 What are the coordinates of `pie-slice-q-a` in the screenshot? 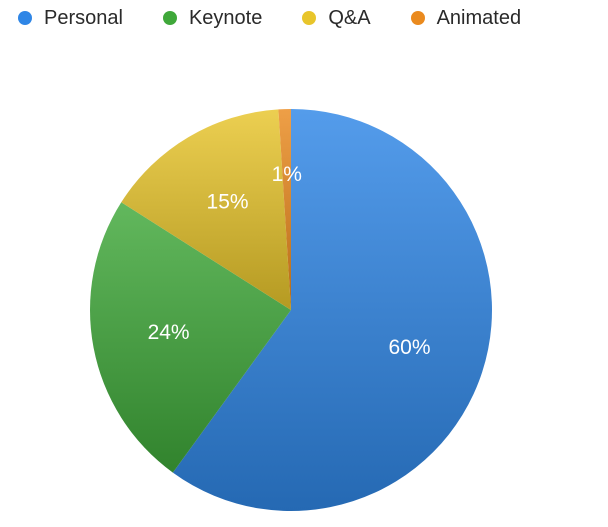 It's located at (206, 209).